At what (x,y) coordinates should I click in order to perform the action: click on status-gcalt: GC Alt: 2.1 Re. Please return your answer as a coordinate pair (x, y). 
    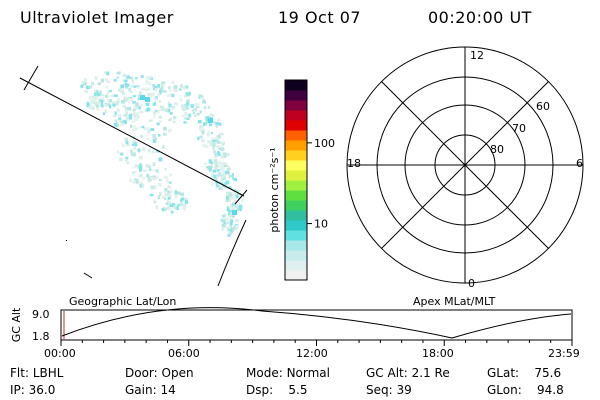
    Looking at the image, I should click on (408, 373).